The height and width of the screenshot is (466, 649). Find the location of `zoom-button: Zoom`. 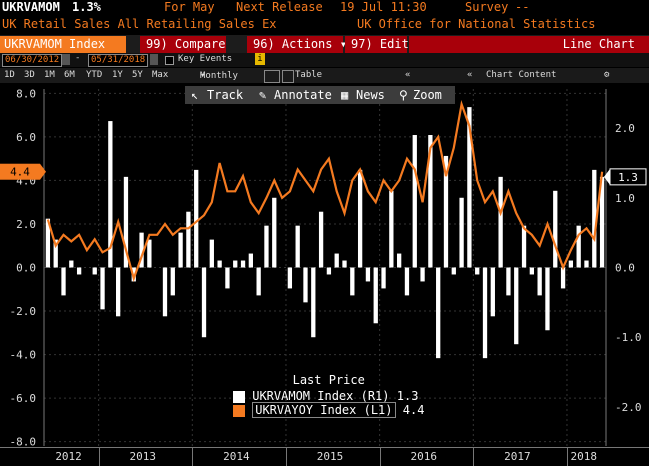

zoom-button: Zoom is located at coordinates (427, 95).